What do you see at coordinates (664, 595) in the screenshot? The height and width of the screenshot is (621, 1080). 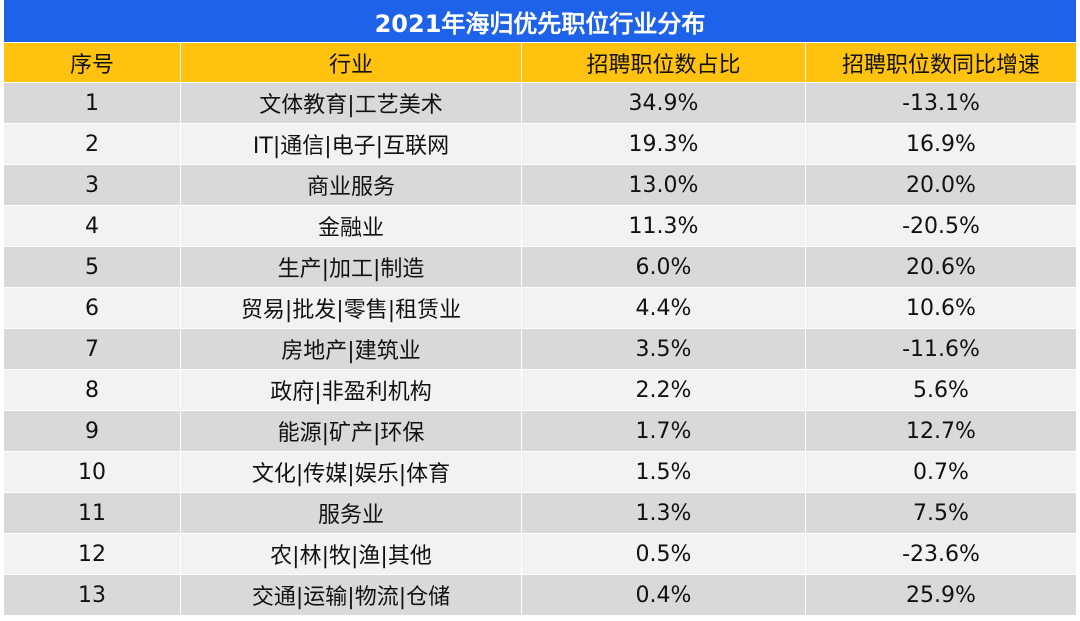 I see `cell-share: 0.4%` at bounding box center [664, 595].